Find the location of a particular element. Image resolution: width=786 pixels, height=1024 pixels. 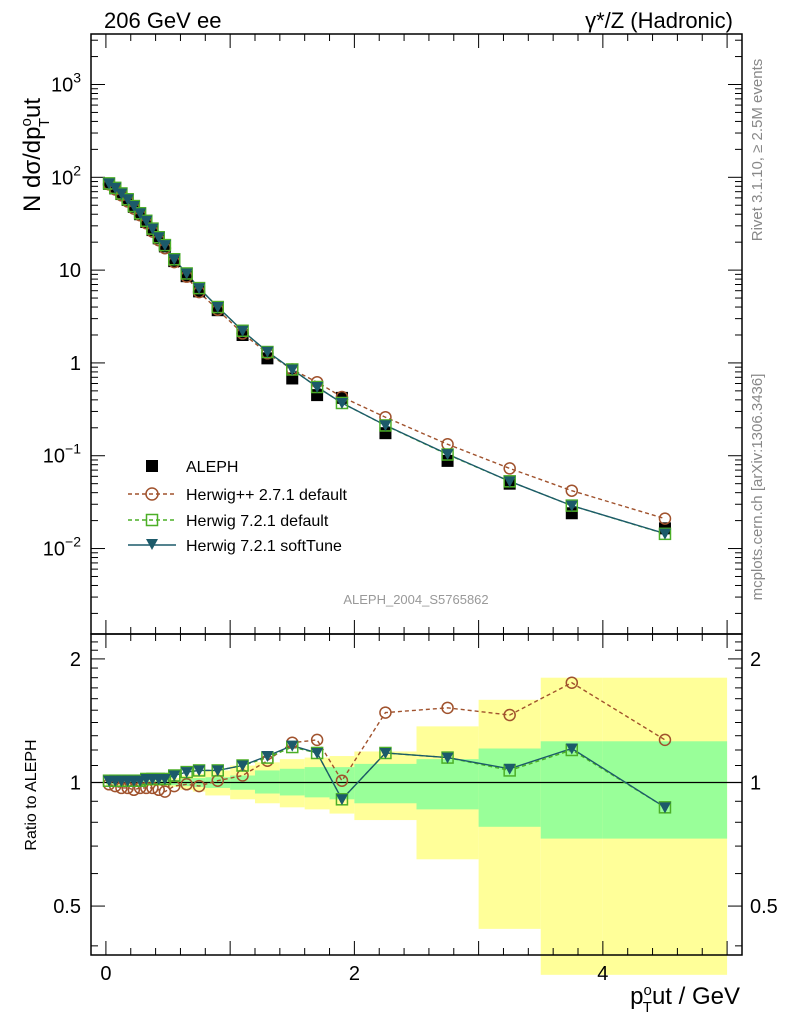

mcplots-label: mcplots.cern.ch [arXiv:1306.3436] is located at coordinates (757, 487).